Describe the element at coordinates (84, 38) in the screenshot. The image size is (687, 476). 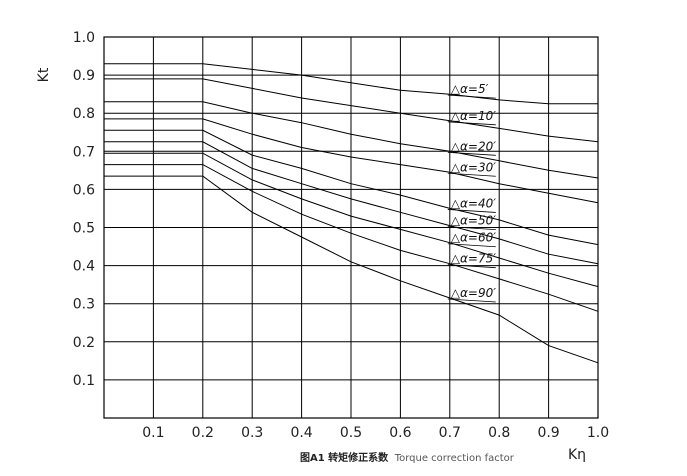
I see `y-tick-label: 1.0` at that location.